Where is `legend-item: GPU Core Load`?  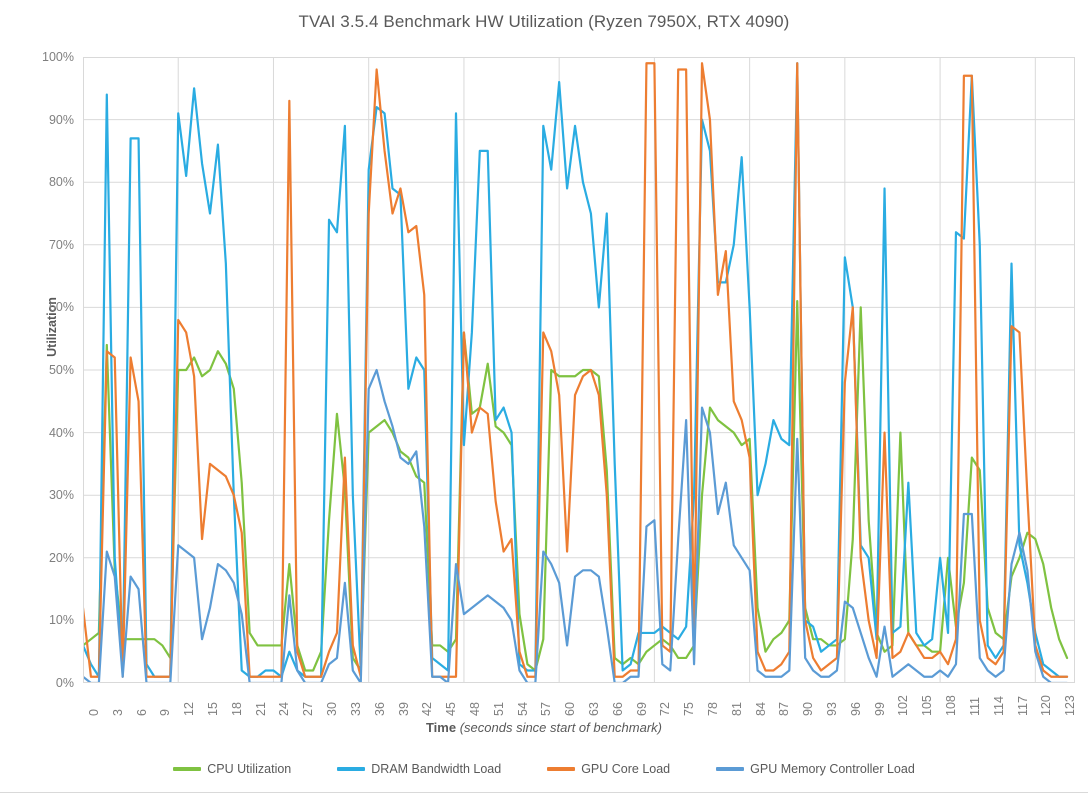
legend-item: GPU Core Load is located at coordinates (608, 769).